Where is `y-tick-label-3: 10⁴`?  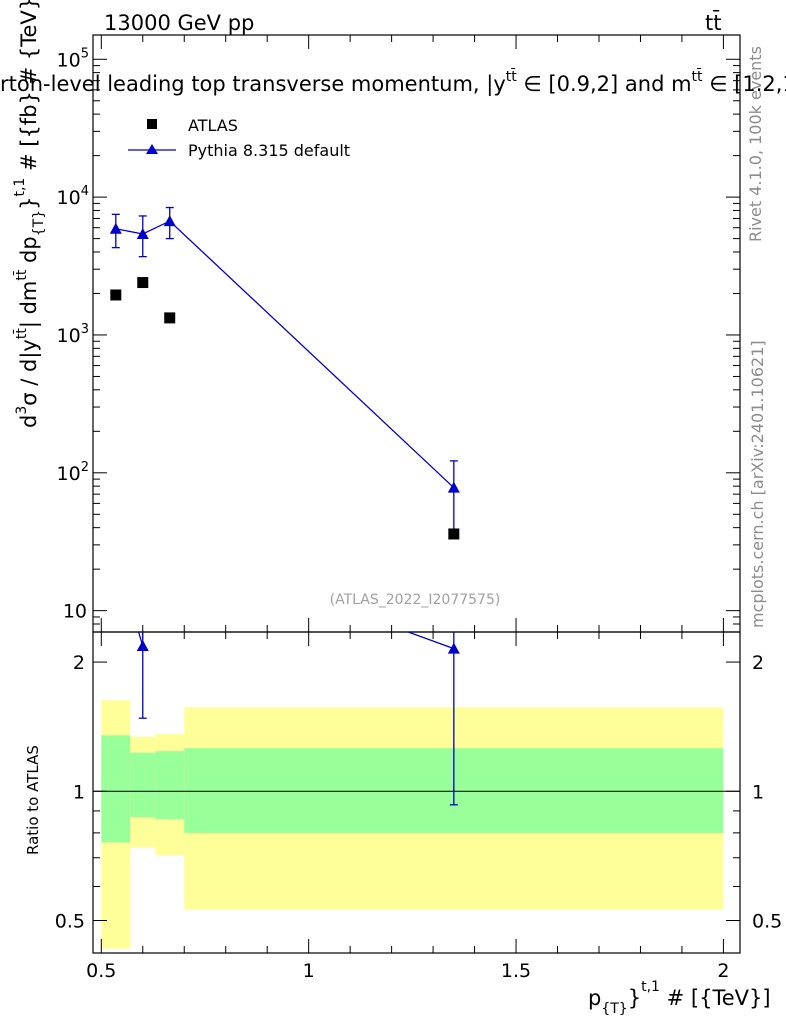
y-tick-label-3: 10⁴ is located at coordinates (73, 196).